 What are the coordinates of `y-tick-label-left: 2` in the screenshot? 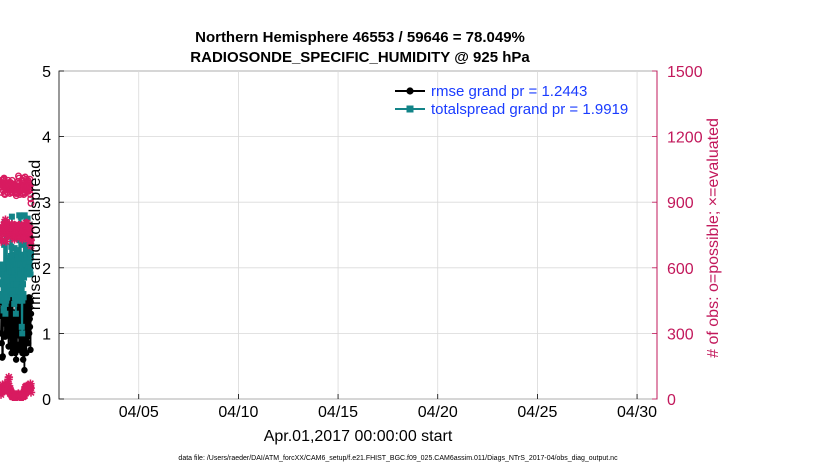 It's located at (46, 269).